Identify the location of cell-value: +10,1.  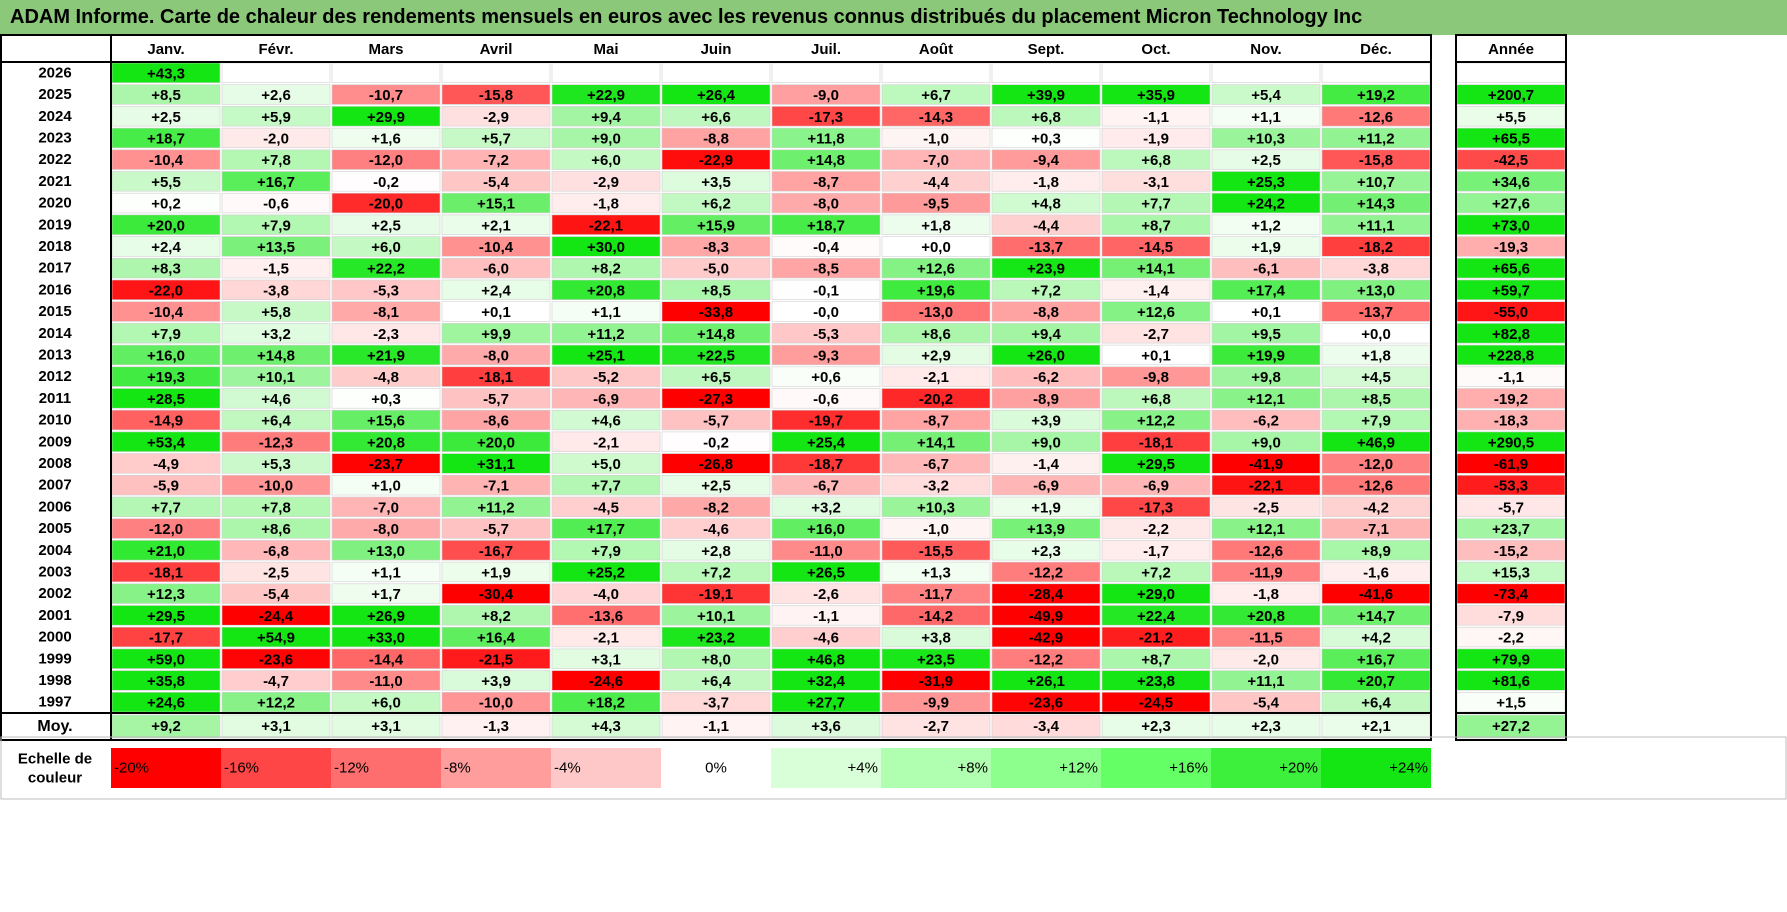
(716, 616).